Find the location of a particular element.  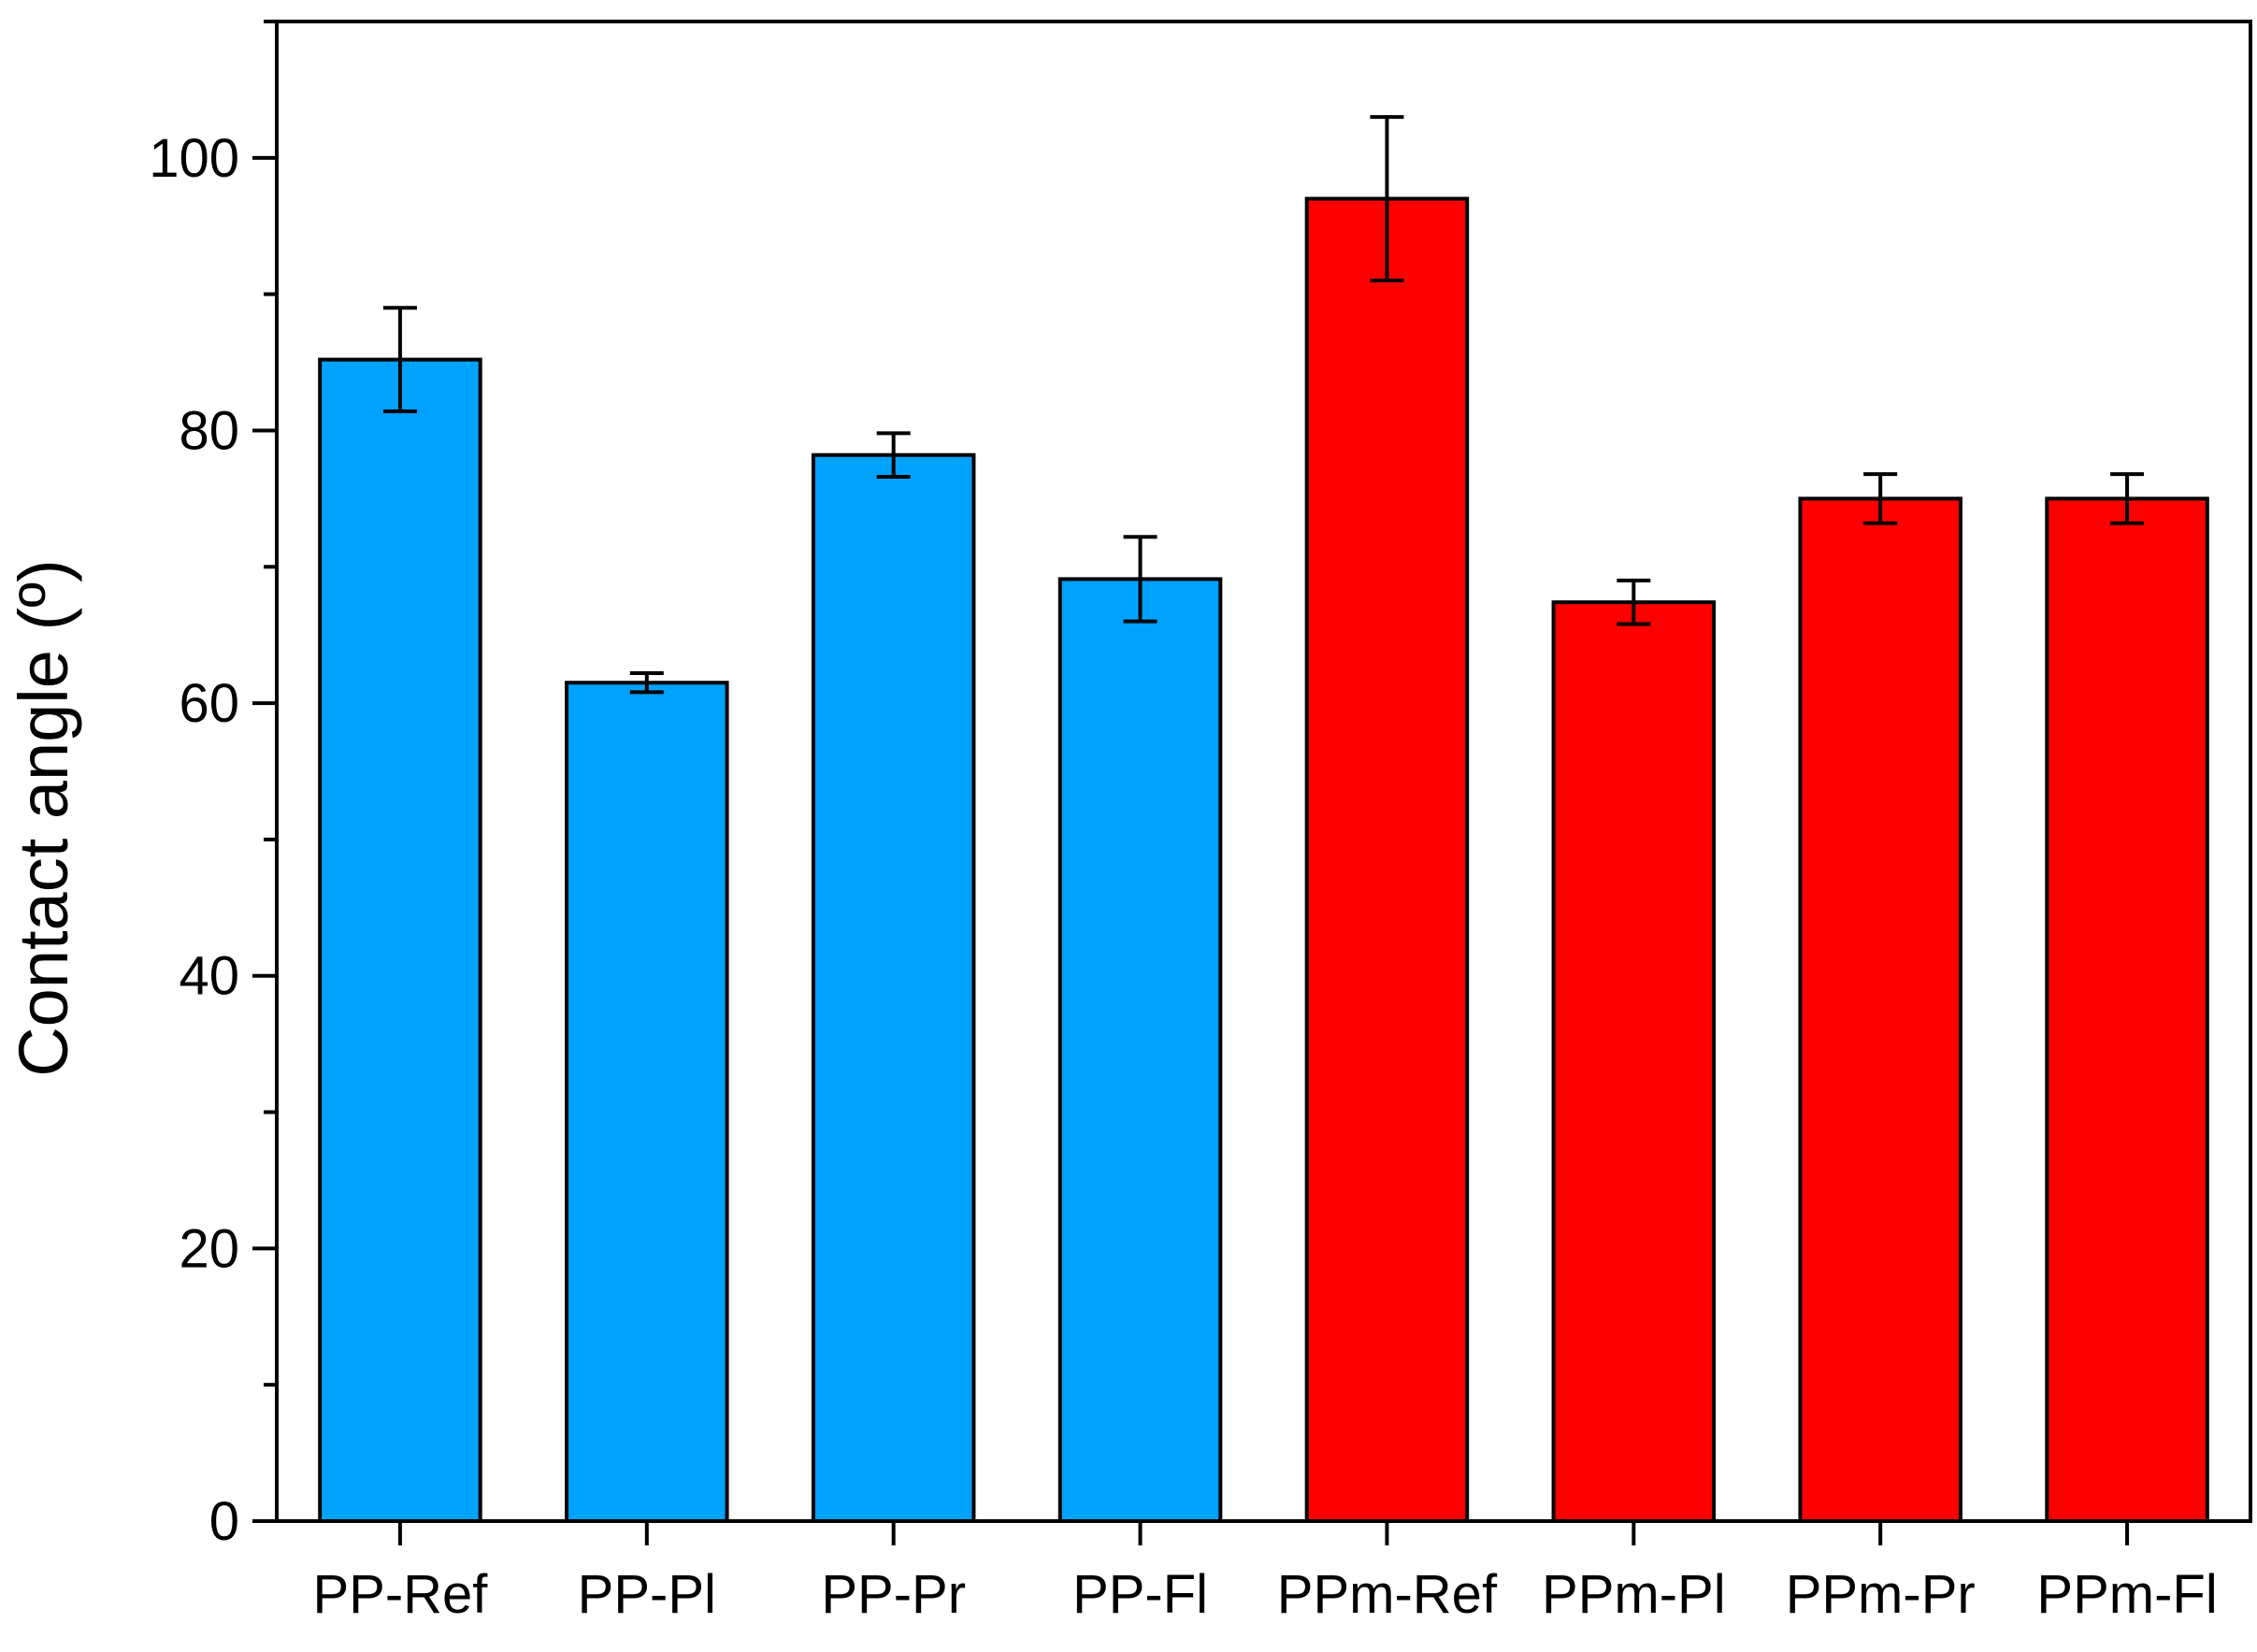

x-tick-label: PP-Pr is located at coordinates (894, 1594).